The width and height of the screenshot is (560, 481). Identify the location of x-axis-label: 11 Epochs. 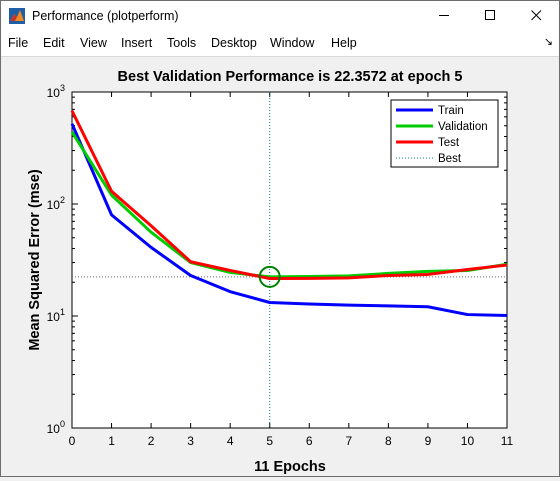
(290, 467).